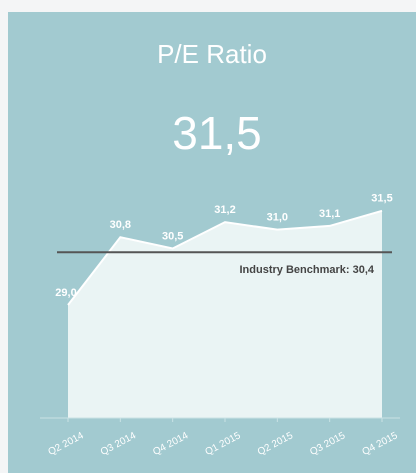 This screenshot has width=416, height=473. I want to click on chart-title: P/E Ratio, so click(212, 54).